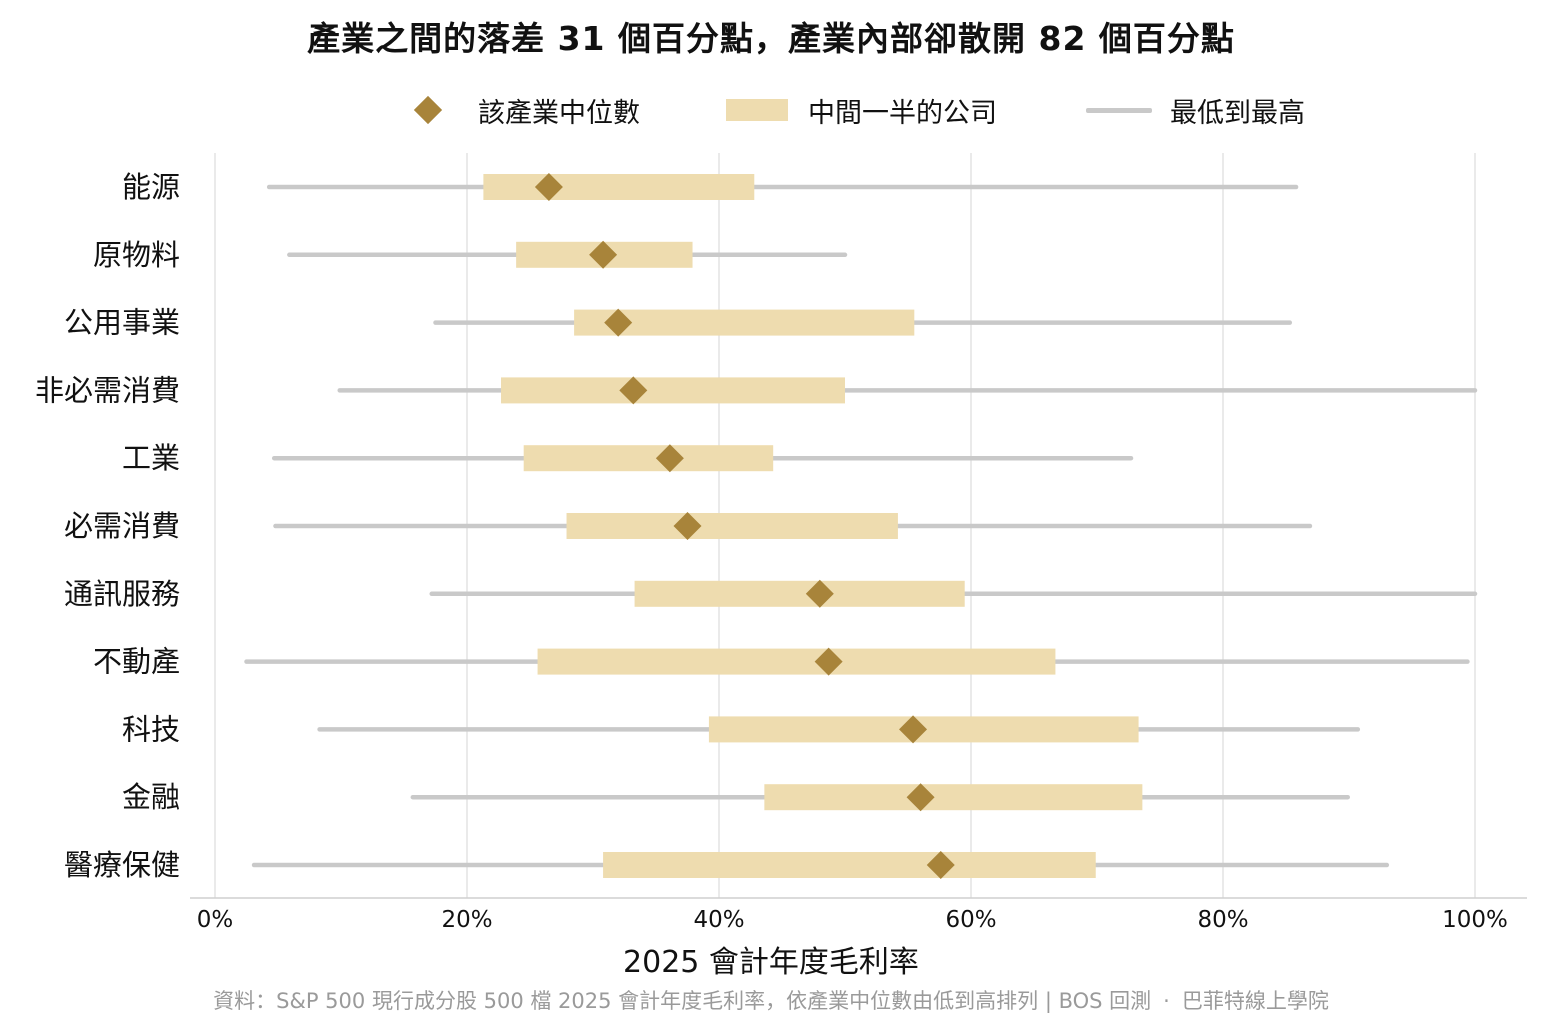  What do you see at coordinates (718, 920) in the screenshot?
I see `x-tick-label-2: 40%` at bounding box center [718, 920].